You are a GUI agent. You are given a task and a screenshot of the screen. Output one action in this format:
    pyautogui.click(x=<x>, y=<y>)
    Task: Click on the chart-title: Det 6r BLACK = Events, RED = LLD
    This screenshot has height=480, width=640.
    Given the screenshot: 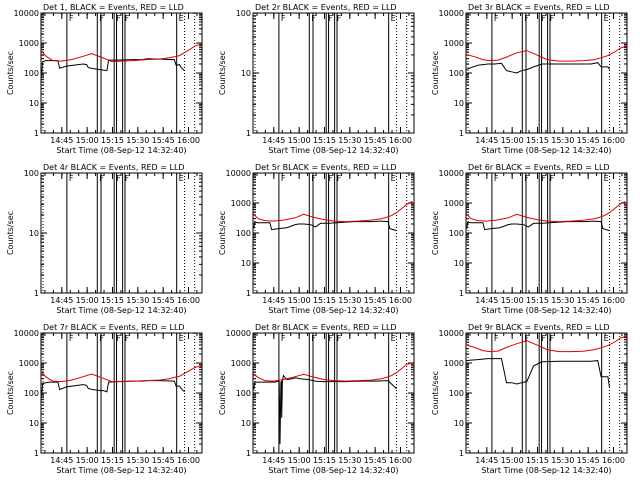 What is the action you would take?
    pyautogui.click(x=539, y=167)
    